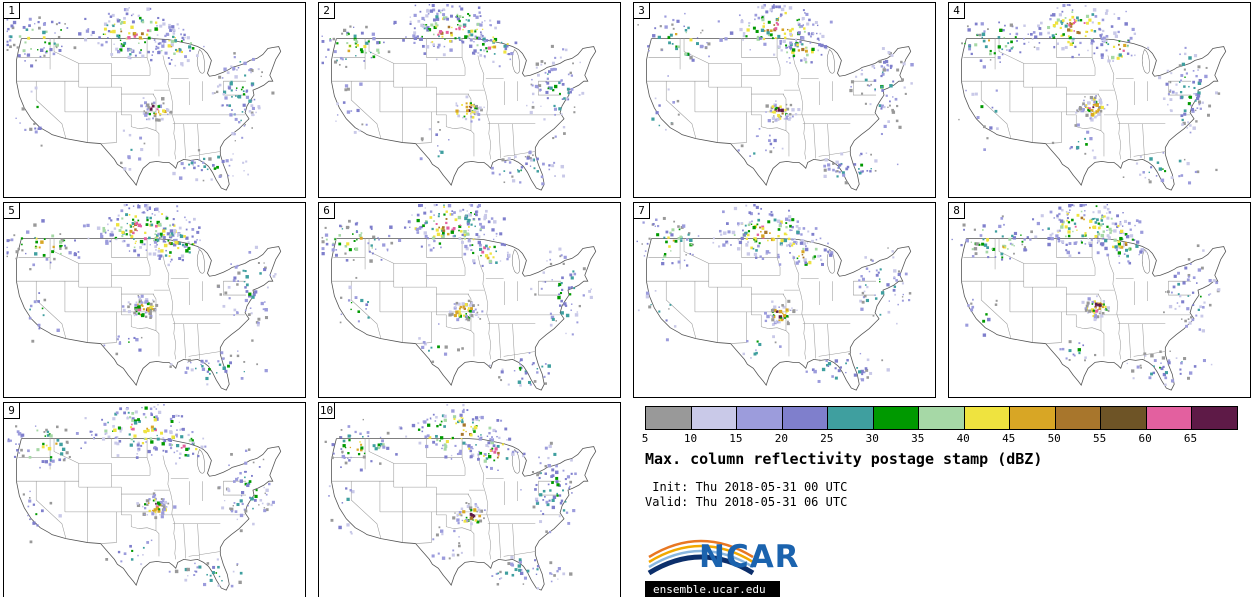 Image resolution: width=1260 pixels, height=597 pixels. I want to click on panel-number: 7, so click(642, 211).